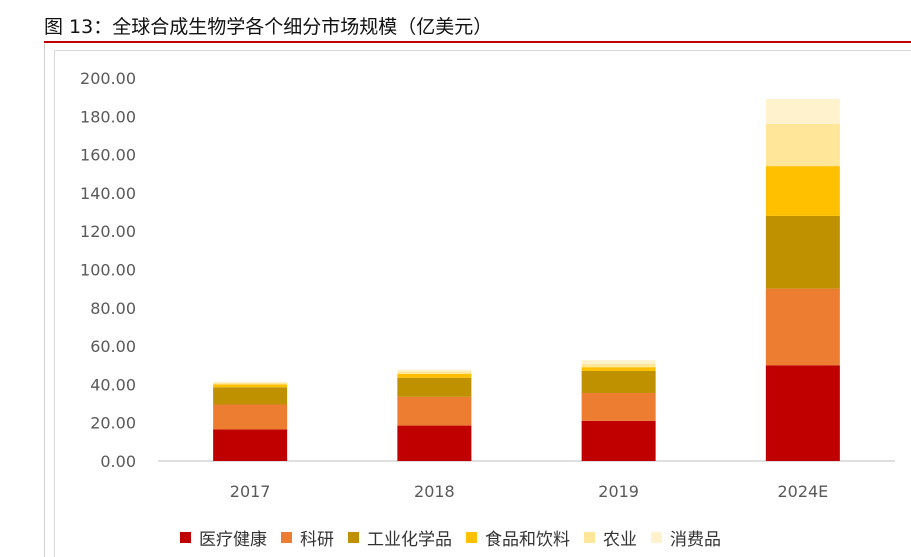  I want to click on legend-item: 农业, so click(610, 537).